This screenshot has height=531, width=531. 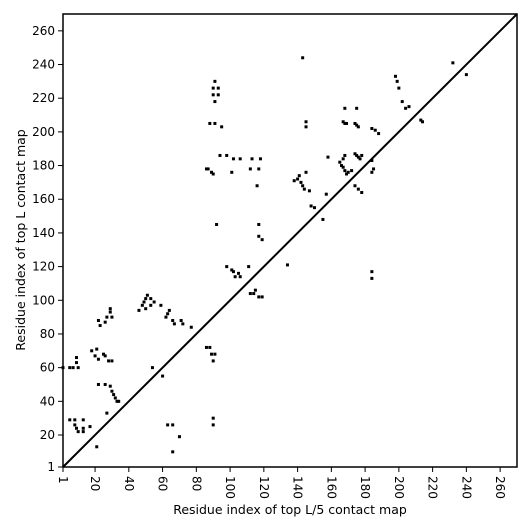 I want to click on y-tick-label: 40, so click(x=47, y=401).